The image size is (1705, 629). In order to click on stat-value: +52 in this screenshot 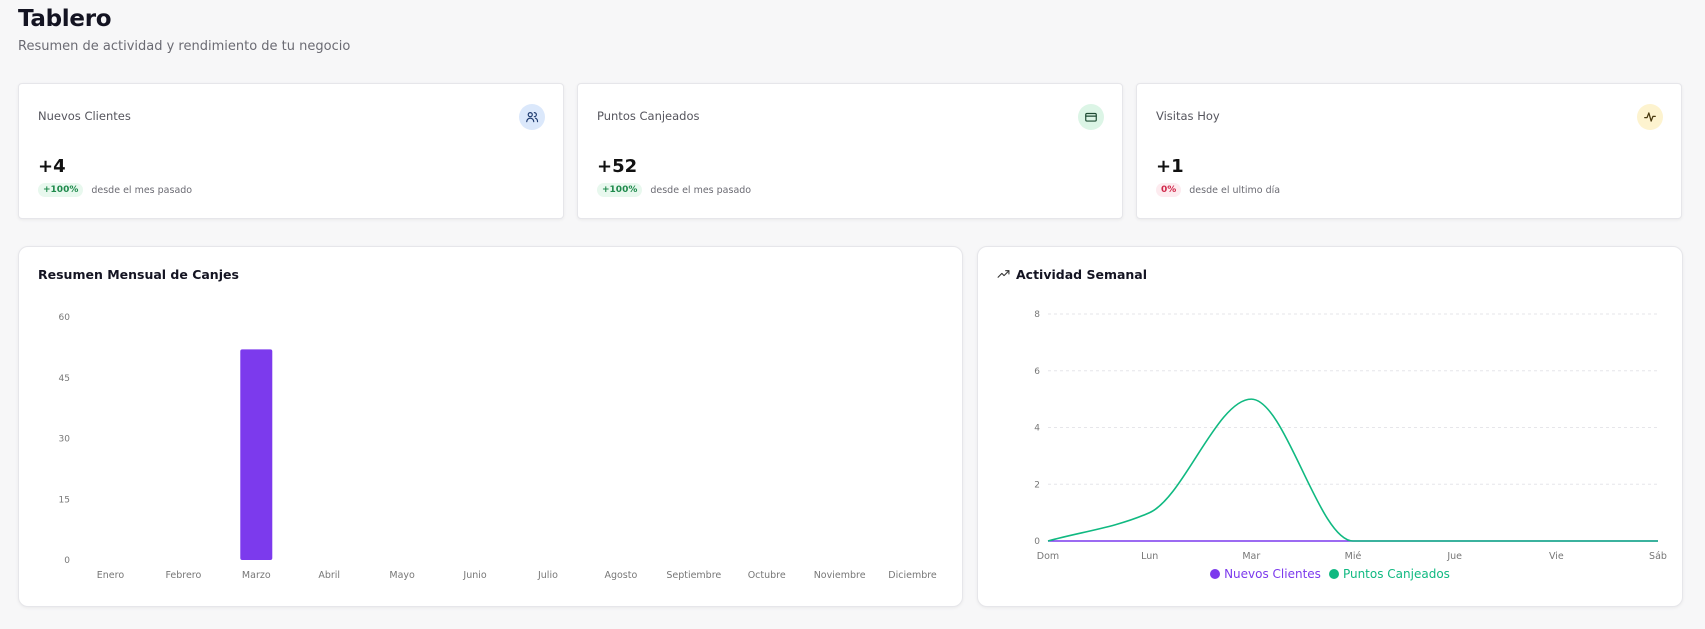, I will do `click(617, 166)`.